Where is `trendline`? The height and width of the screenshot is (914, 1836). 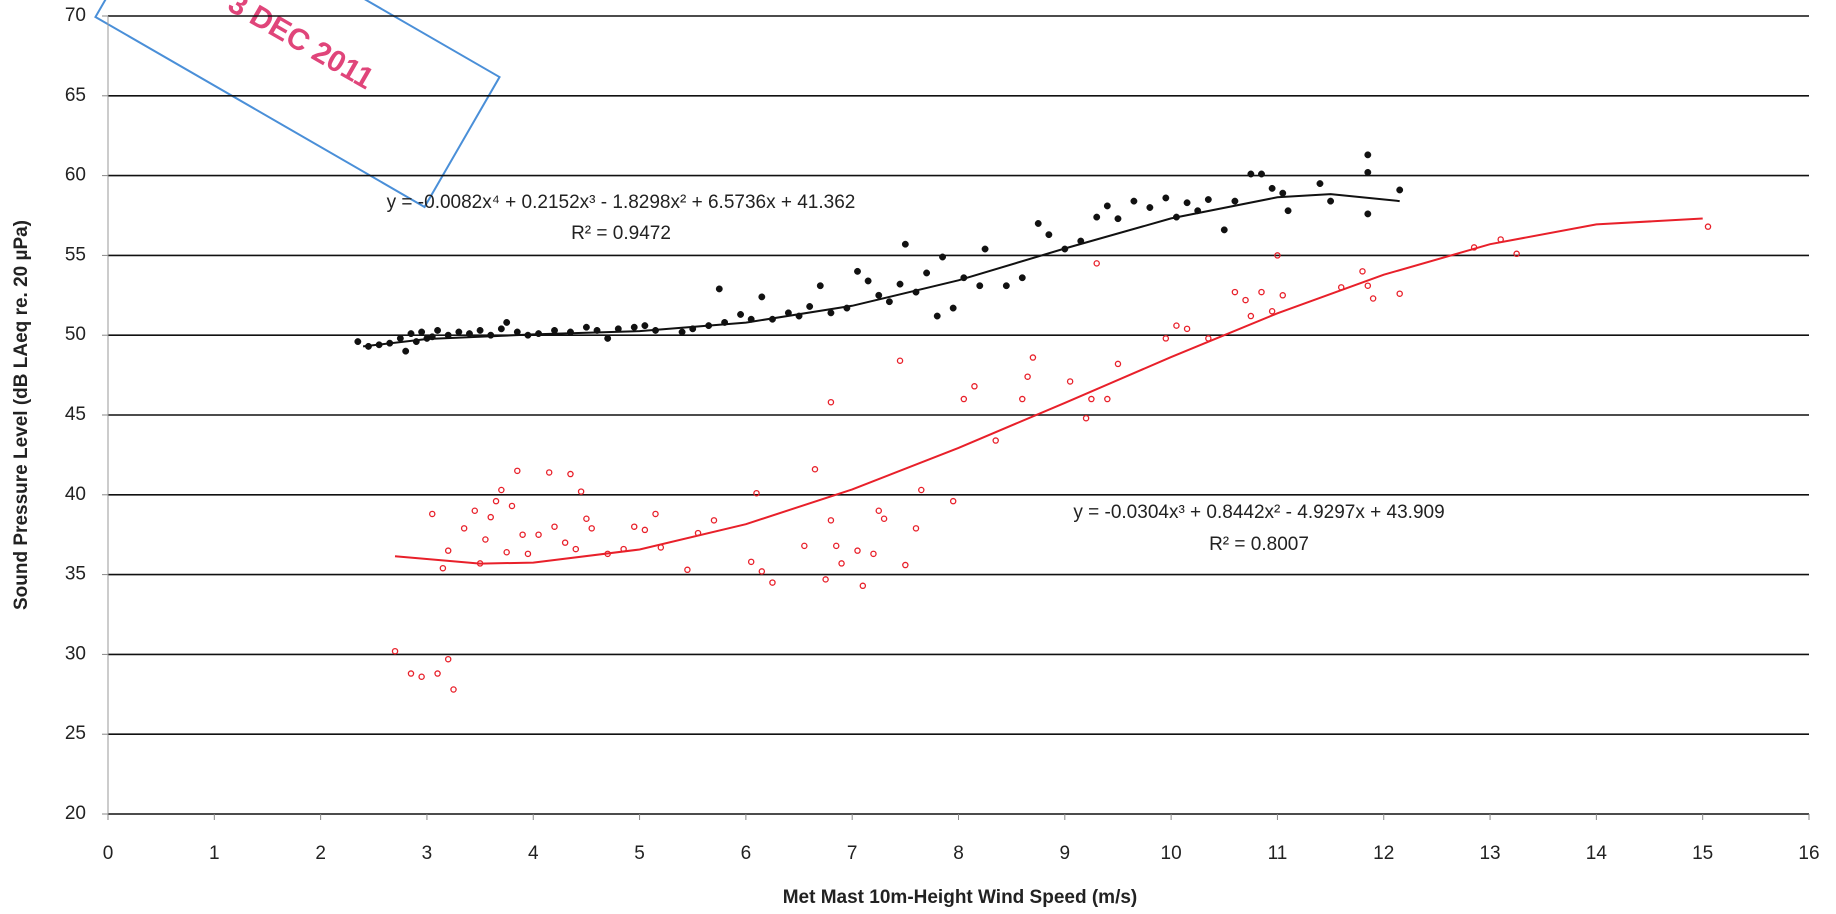 trendline is located at coordinates (881, 270).